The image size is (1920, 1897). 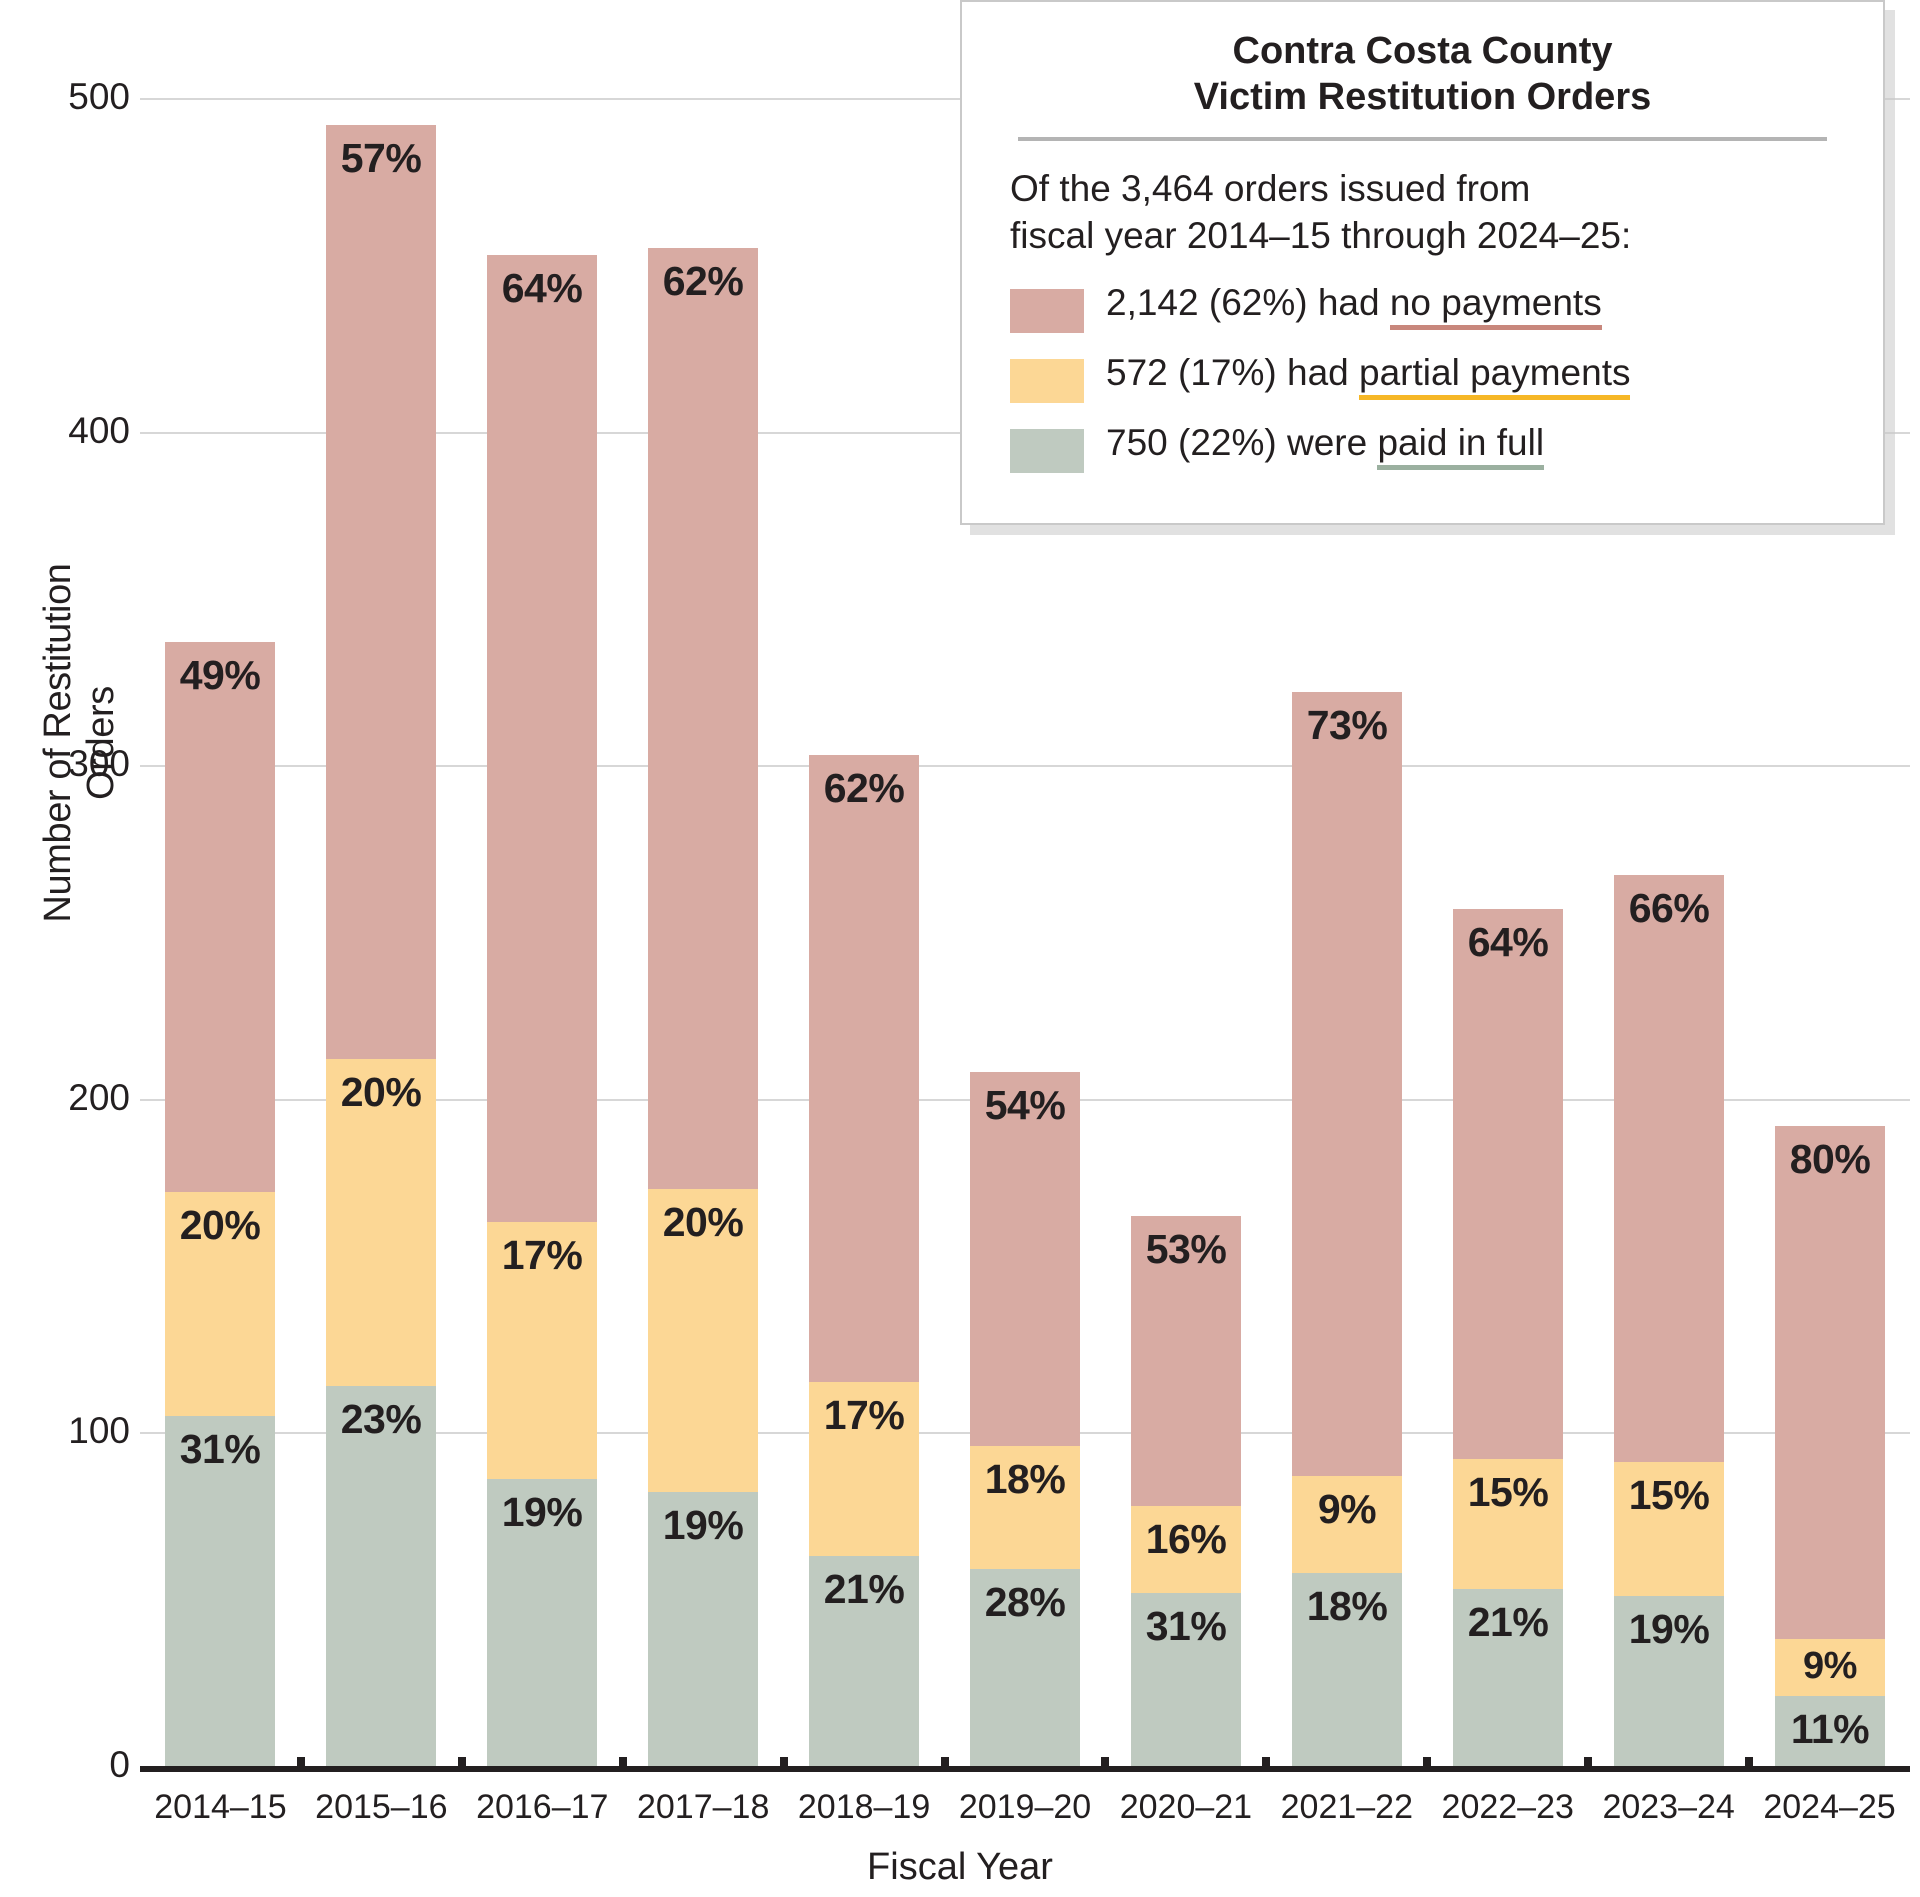 What do you see at coordinates (1025, 1105) in the screenshot?
I see `segment-percent-label: 54%` at bounding box center [1025, 1105].